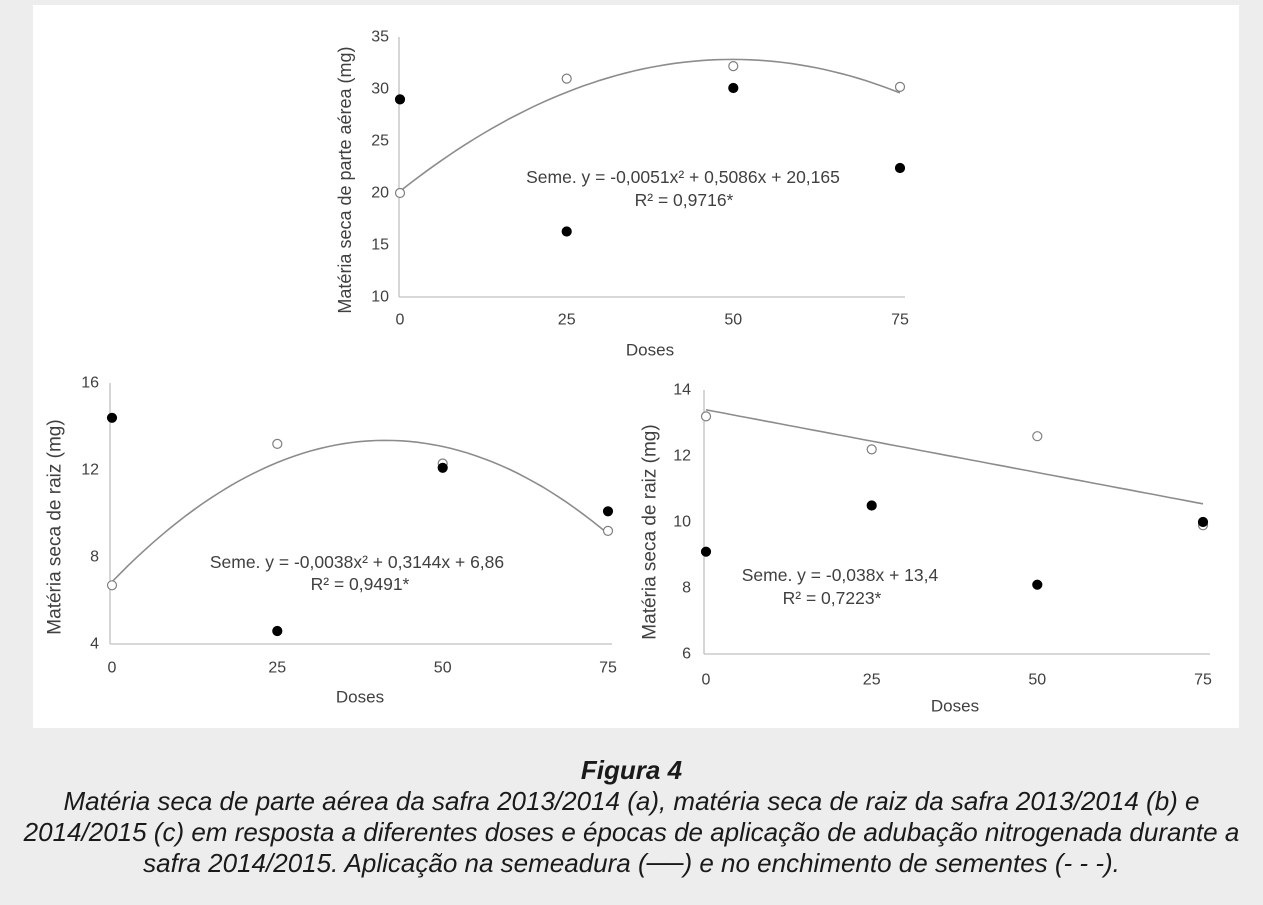  What do you see at coordinates (683, 177) in the screenshot?
I see `trendline-equation: Seme. y = -0,0051x² + 0,5086x + 20,165` at bounding box center [683, 177].